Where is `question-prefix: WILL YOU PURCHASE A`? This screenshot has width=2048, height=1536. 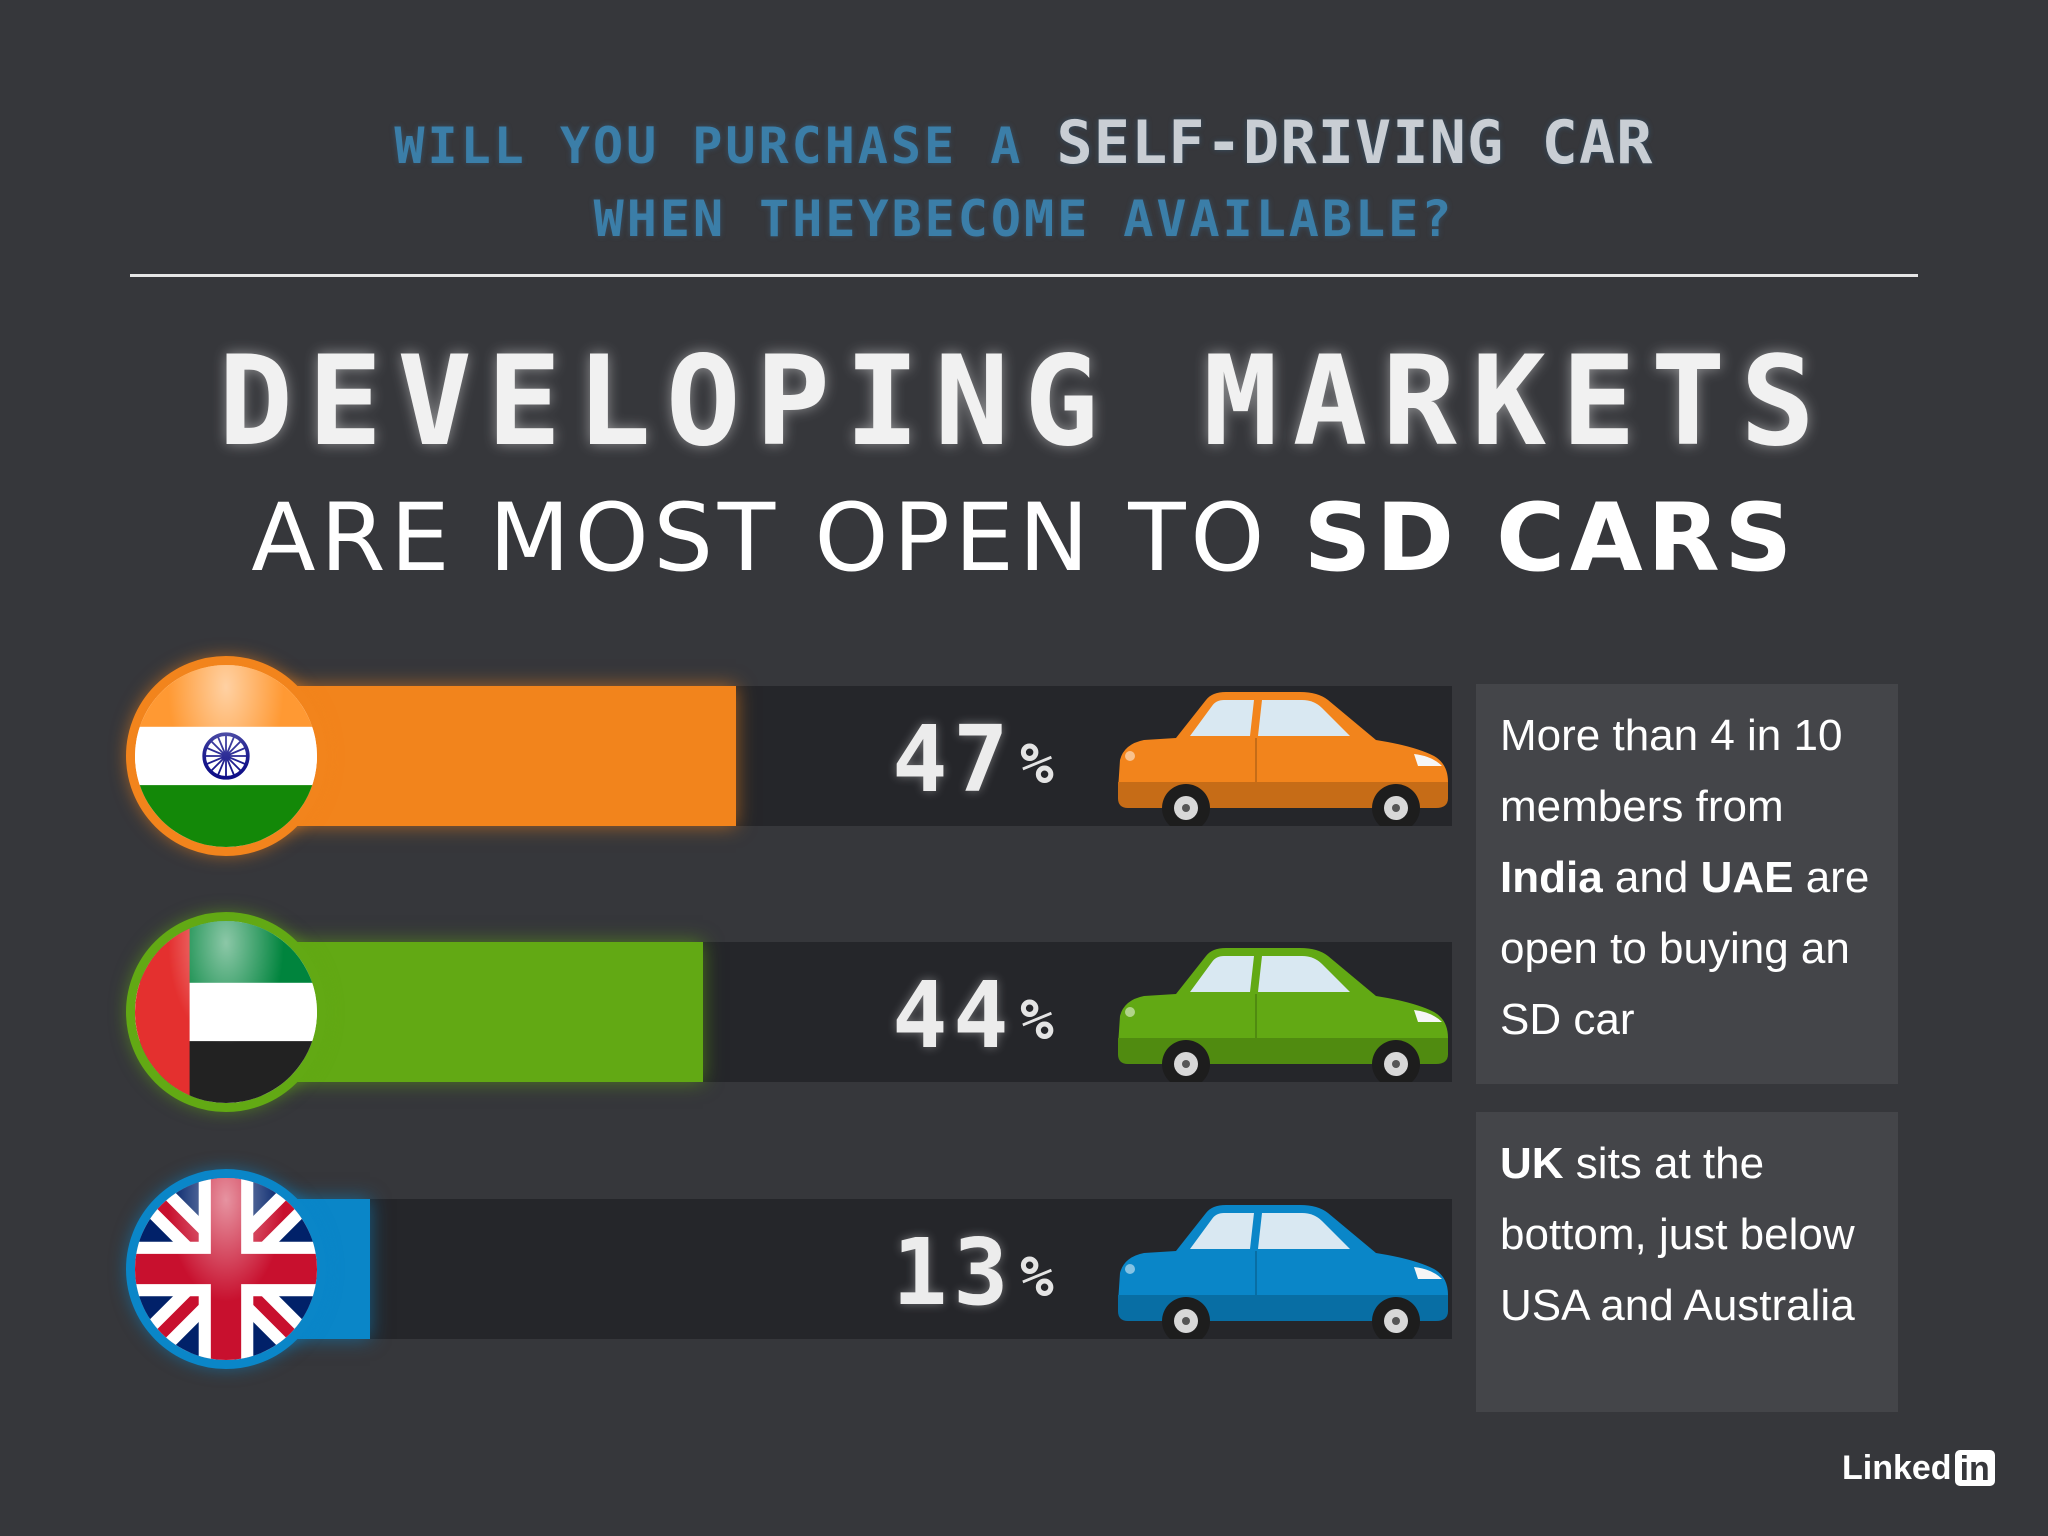
question-prefix: WILL YOU PURCHASE A is located at coordinates (709, 146).